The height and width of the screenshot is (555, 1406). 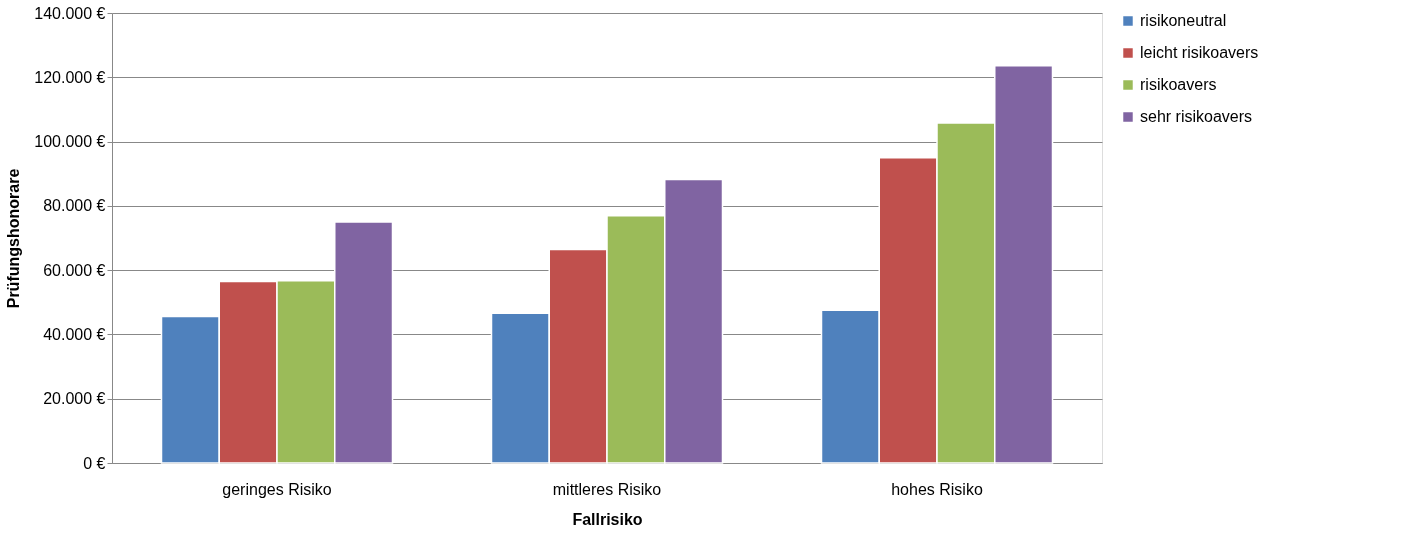 What do you see at coordinates (1196, 116) in the screenshot?
I see `legend-label: sehr risikoavers` at bounding box center [1196, 116].